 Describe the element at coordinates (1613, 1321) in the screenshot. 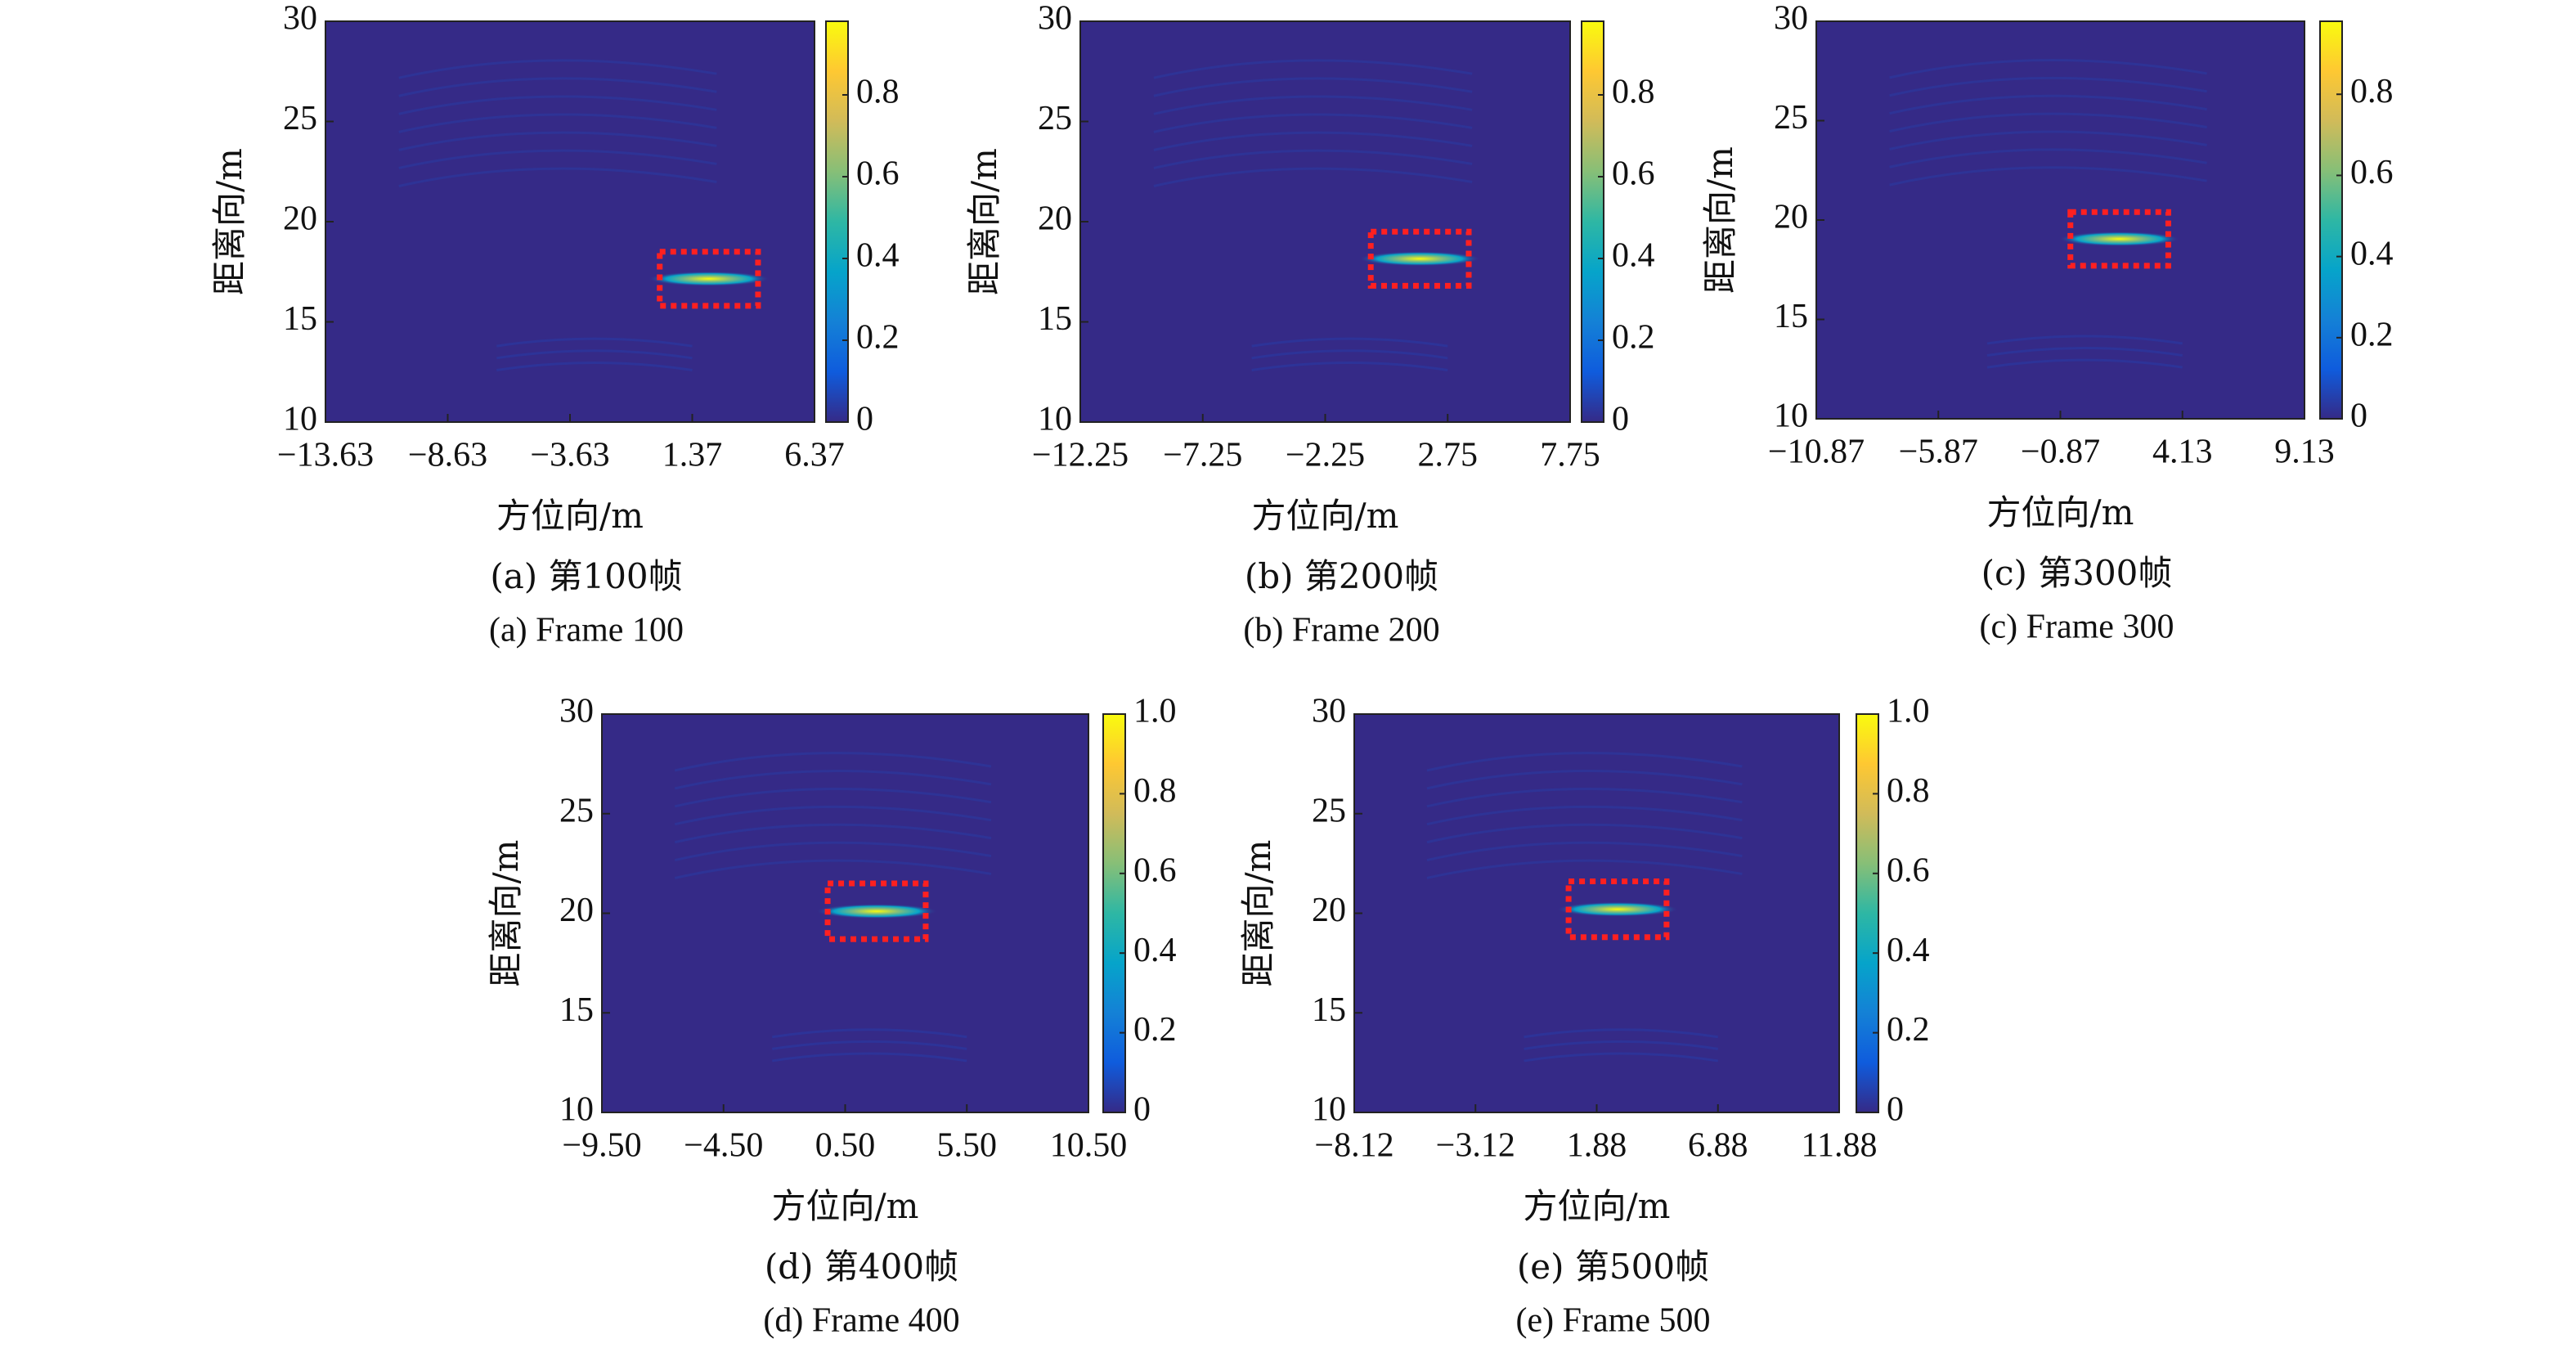

I see `caption: (e) Frame 500` at that location.